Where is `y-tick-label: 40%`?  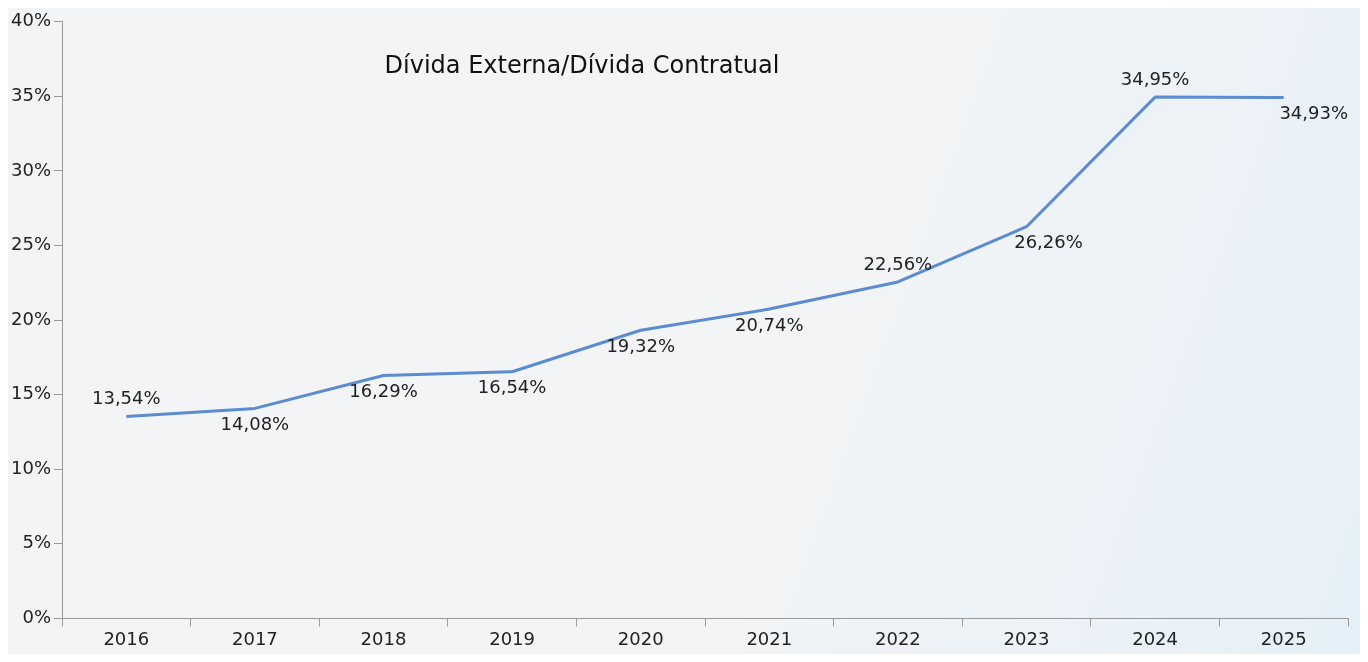 y-tick-label: 40% is located at coordinates (31, 20).